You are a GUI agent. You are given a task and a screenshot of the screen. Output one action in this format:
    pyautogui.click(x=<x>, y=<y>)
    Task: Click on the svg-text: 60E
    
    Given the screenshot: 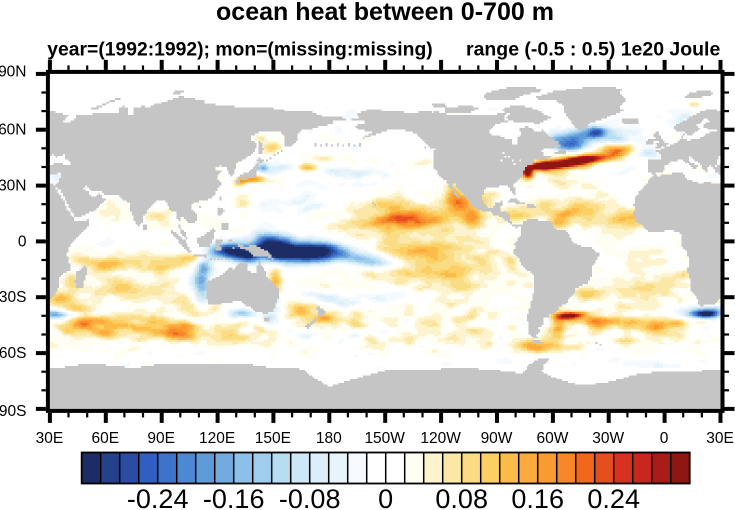 What is the action you would take?
    pyautogui.click(x=106, y=438)
    